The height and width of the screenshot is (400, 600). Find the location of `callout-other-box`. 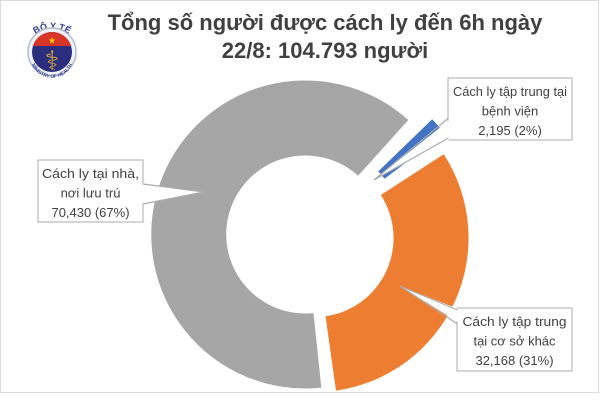

callout-other-box is located at coordinates (514, 339).